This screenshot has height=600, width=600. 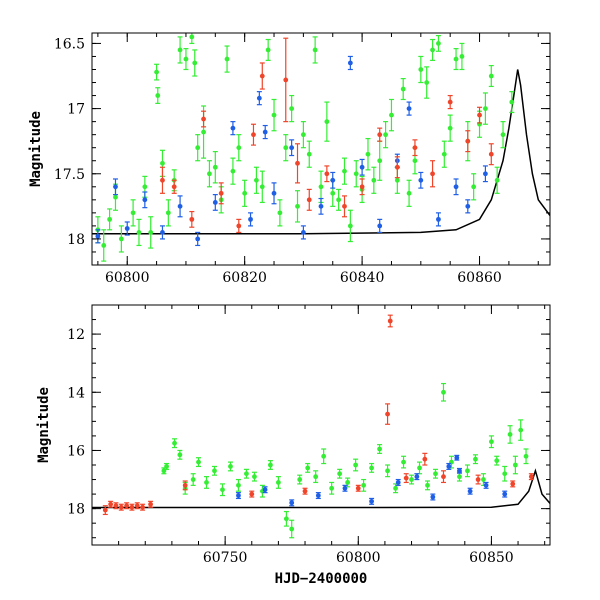 I want to click on x-tick-label: 60800, so click(x=127, y=278).